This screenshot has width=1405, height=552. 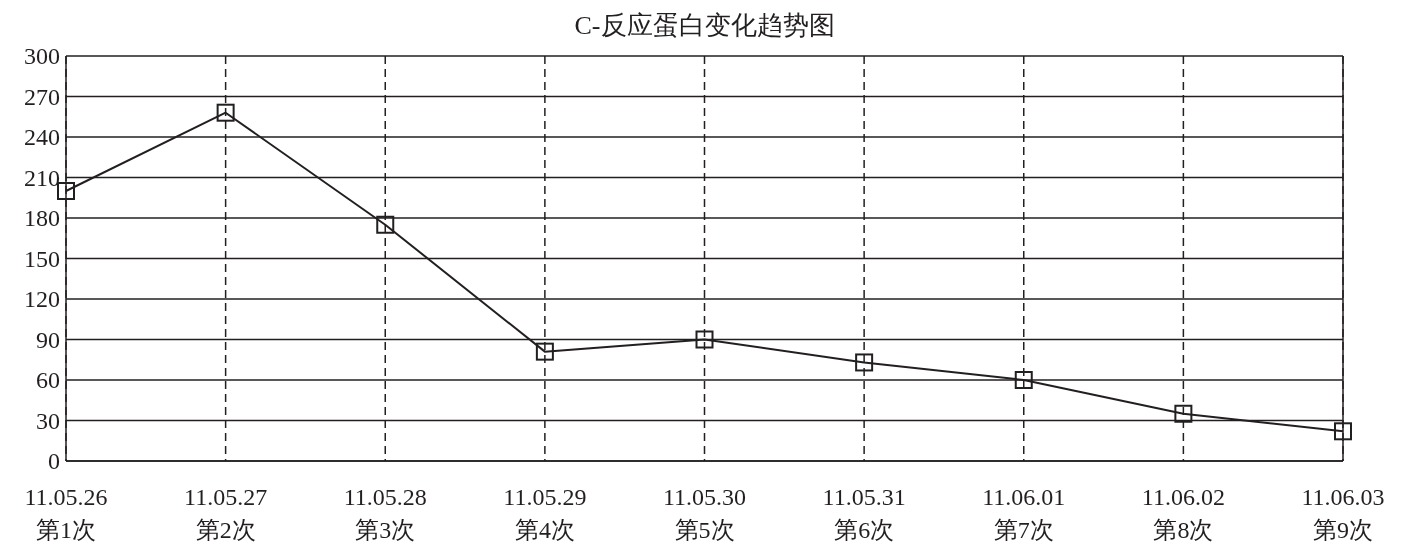 What do you see at coordinates (864, 513) in the screenshot?
I see `x-tick-label: 11.05.31 第6次` at bounding box center [864, 513].